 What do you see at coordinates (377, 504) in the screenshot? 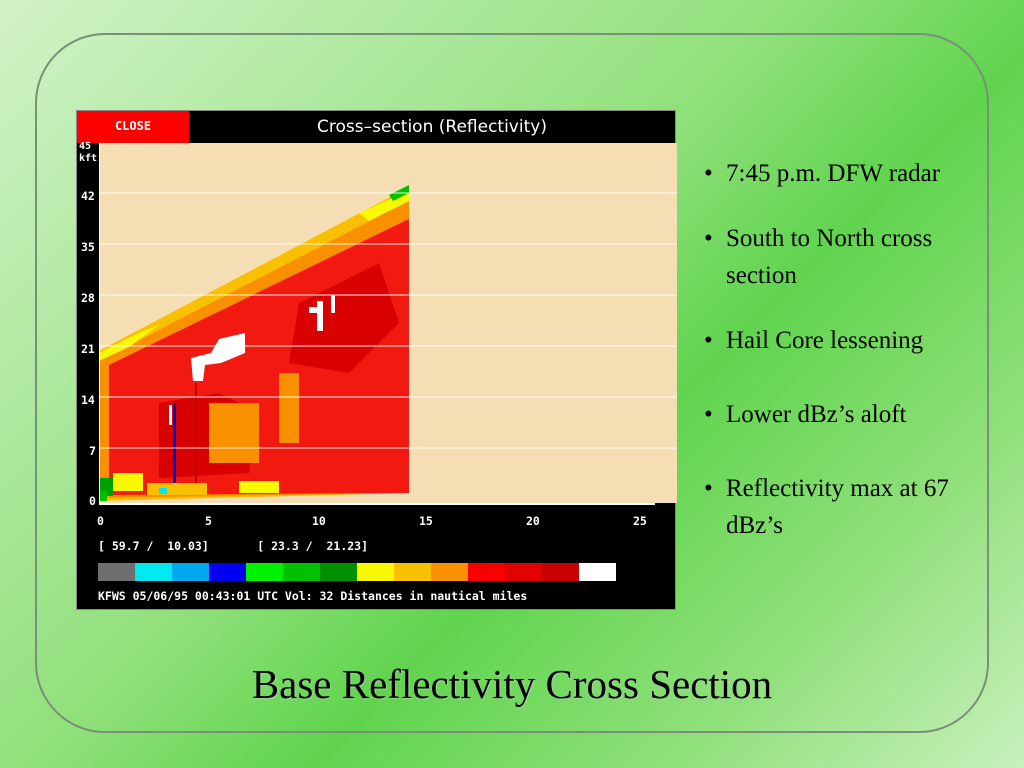
I see `x-axis-line` at bounding box center [377, 504].